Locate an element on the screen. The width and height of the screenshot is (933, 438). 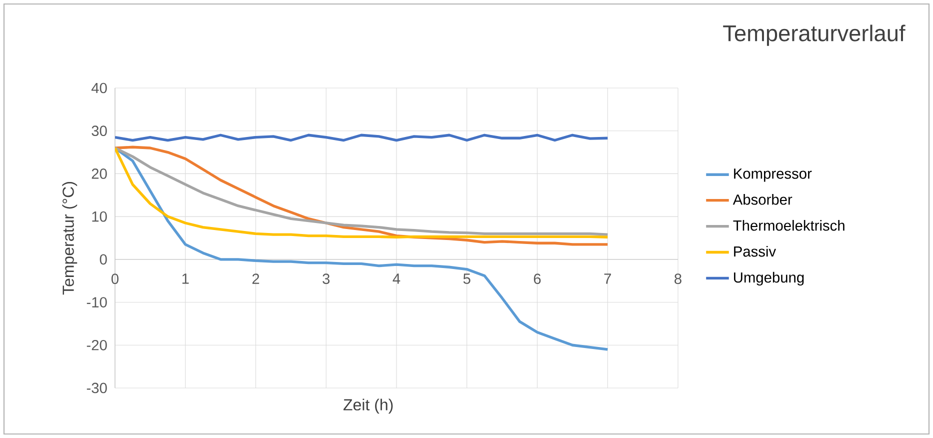
y-tick-label: -30 is located at coordinates (96, 388).